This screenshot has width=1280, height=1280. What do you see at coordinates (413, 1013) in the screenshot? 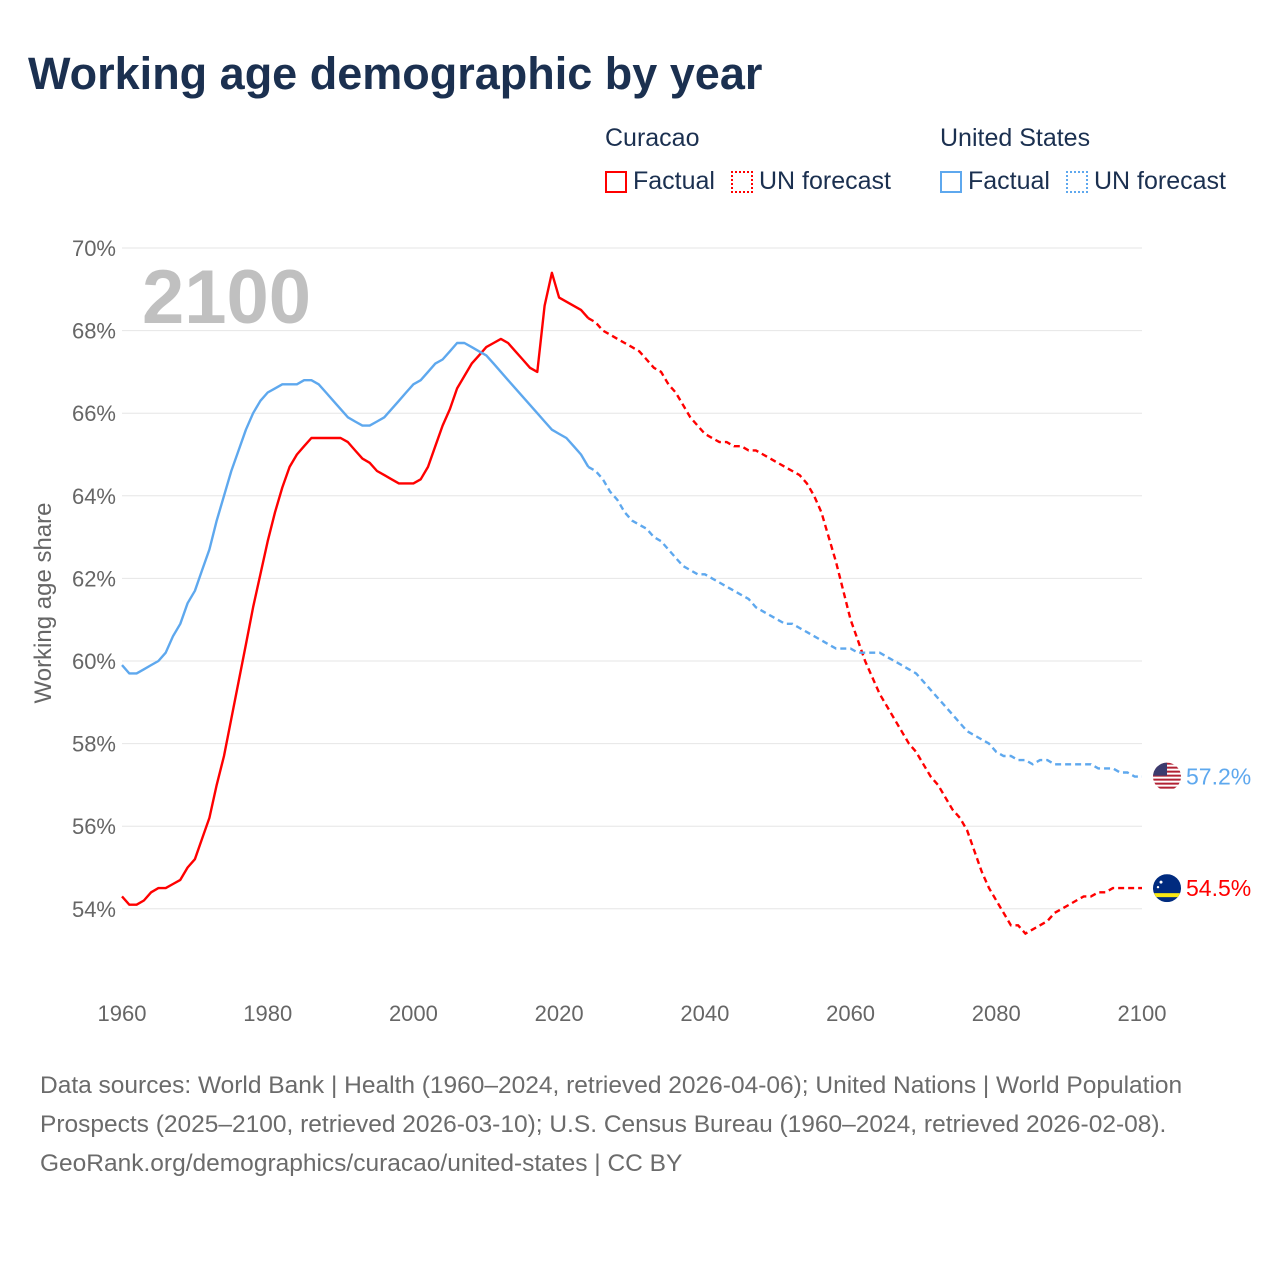
I see `x-tick-label: 2000` at bounding box center [413, 1013].